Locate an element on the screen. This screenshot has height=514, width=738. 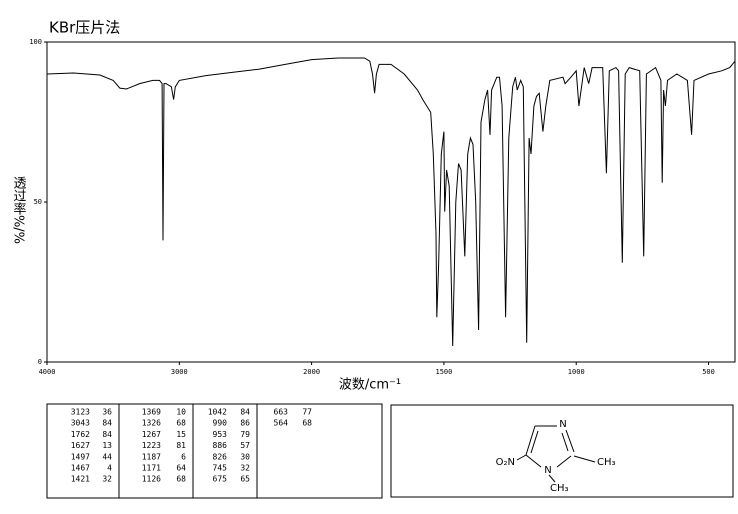
peak-transmittance: 77 is located at coordinates (307, 412).